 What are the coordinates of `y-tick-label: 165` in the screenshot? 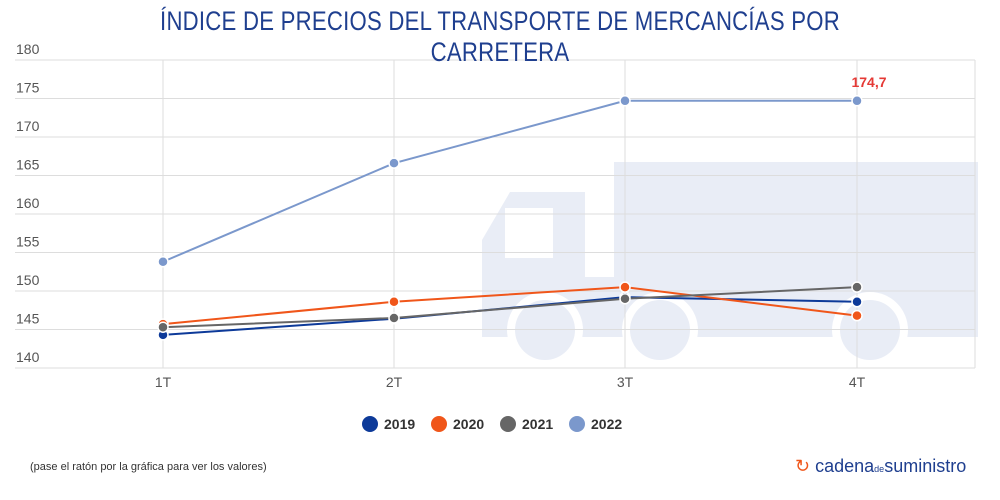 It's located at (28, 165).